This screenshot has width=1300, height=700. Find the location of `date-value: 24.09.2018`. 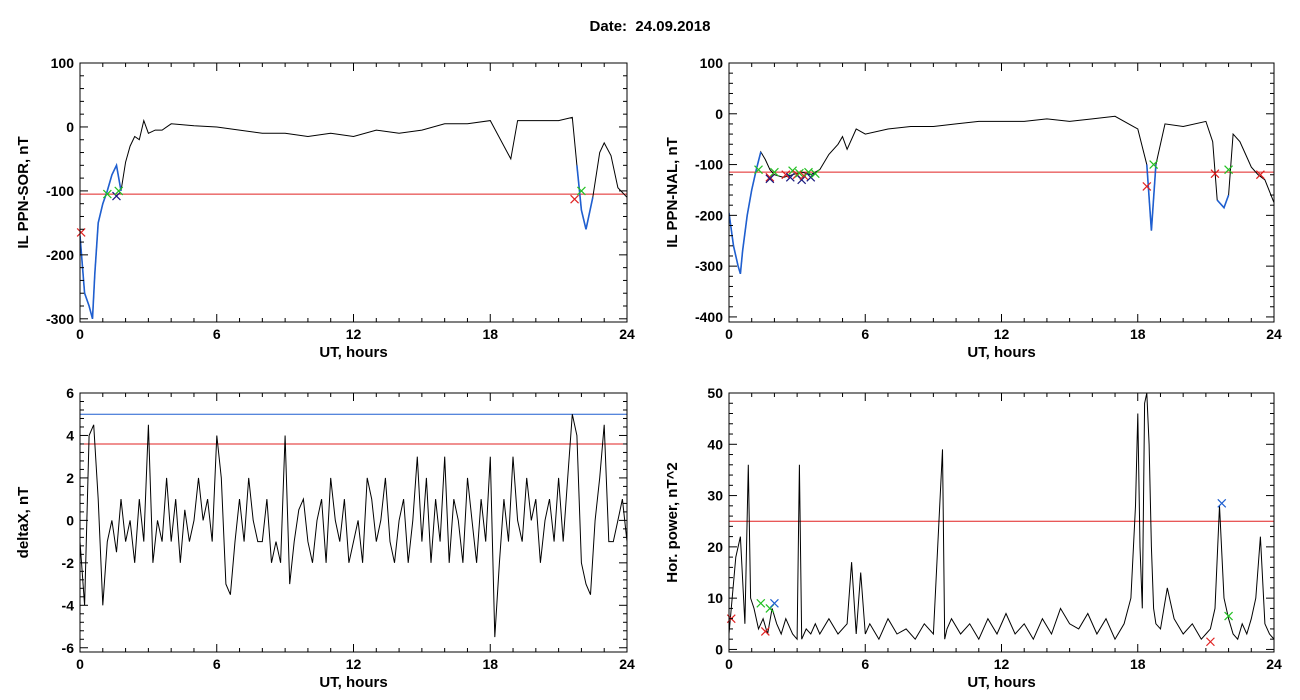

date-value: 24.09.2018 is located at coordinates (673, 26).